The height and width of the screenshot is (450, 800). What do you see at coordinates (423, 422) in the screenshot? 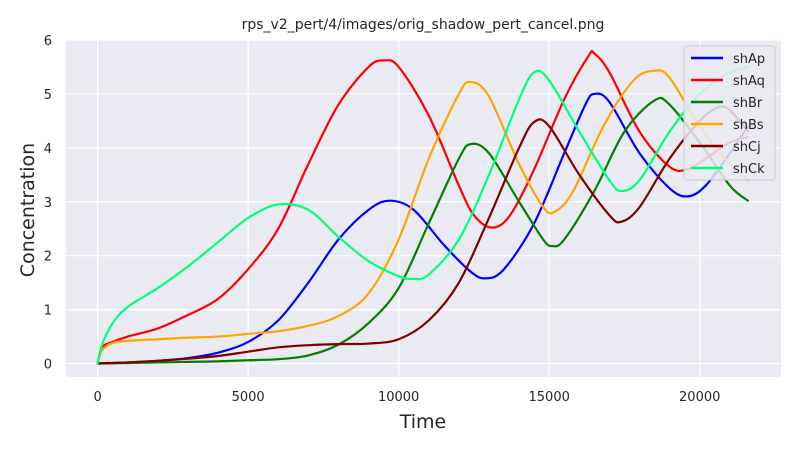
I see `x-axis-label: Time` at bounding box center [423, 422].